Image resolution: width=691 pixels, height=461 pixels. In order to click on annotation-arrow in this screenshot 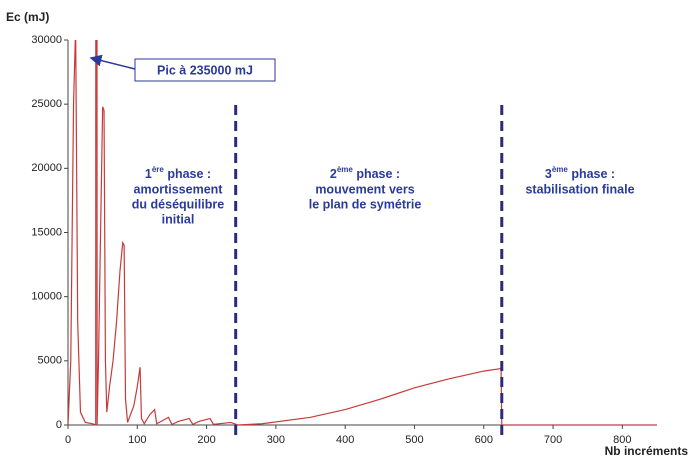, I will do `click(112, 62)`.